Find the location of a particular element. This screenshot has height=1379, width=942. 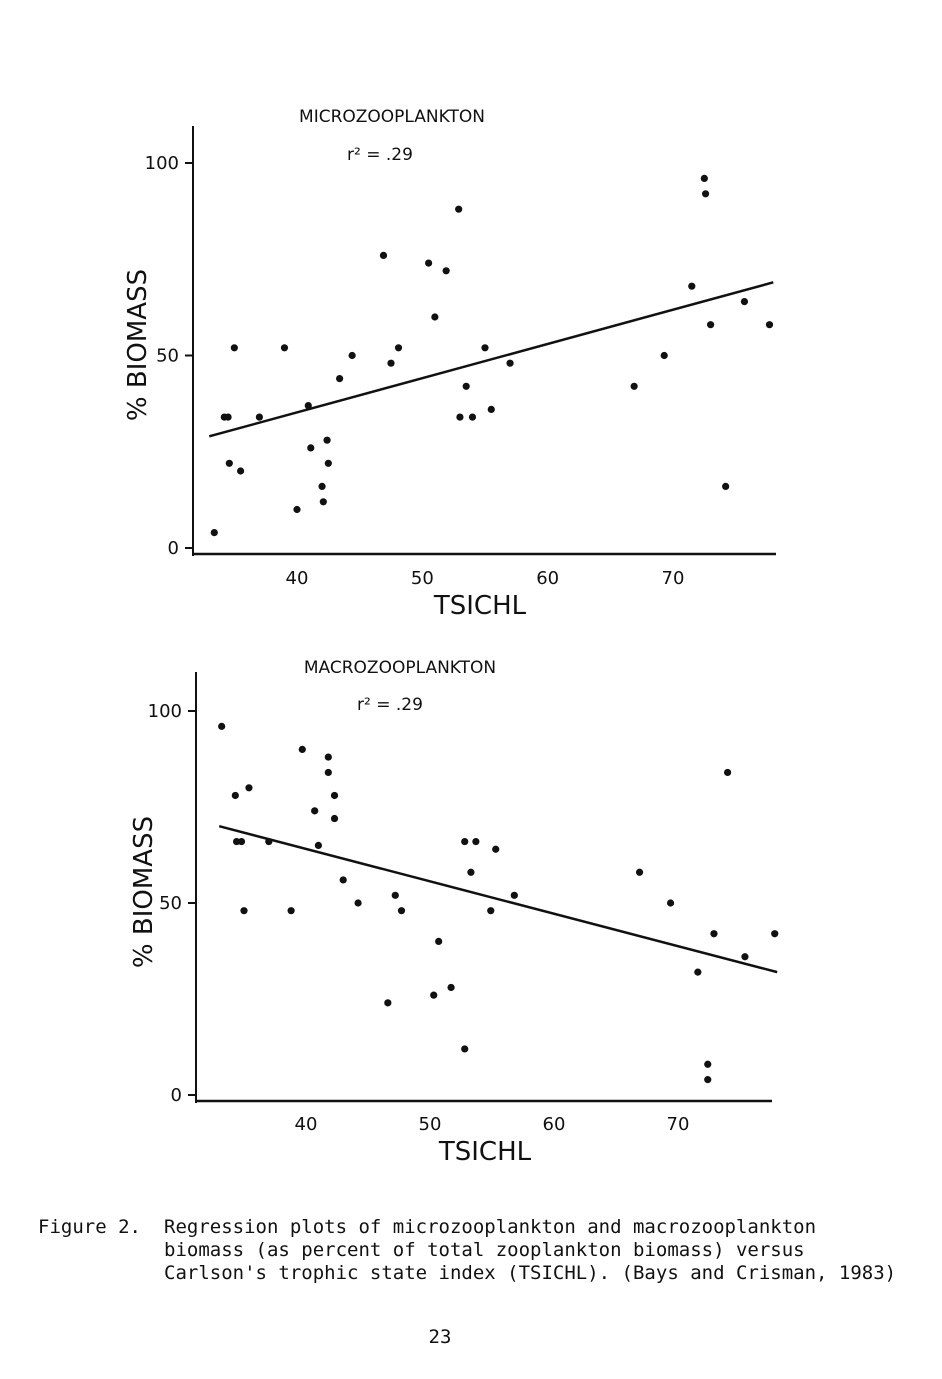

y-tick-label: 50 is located at coordinates (170, 903).